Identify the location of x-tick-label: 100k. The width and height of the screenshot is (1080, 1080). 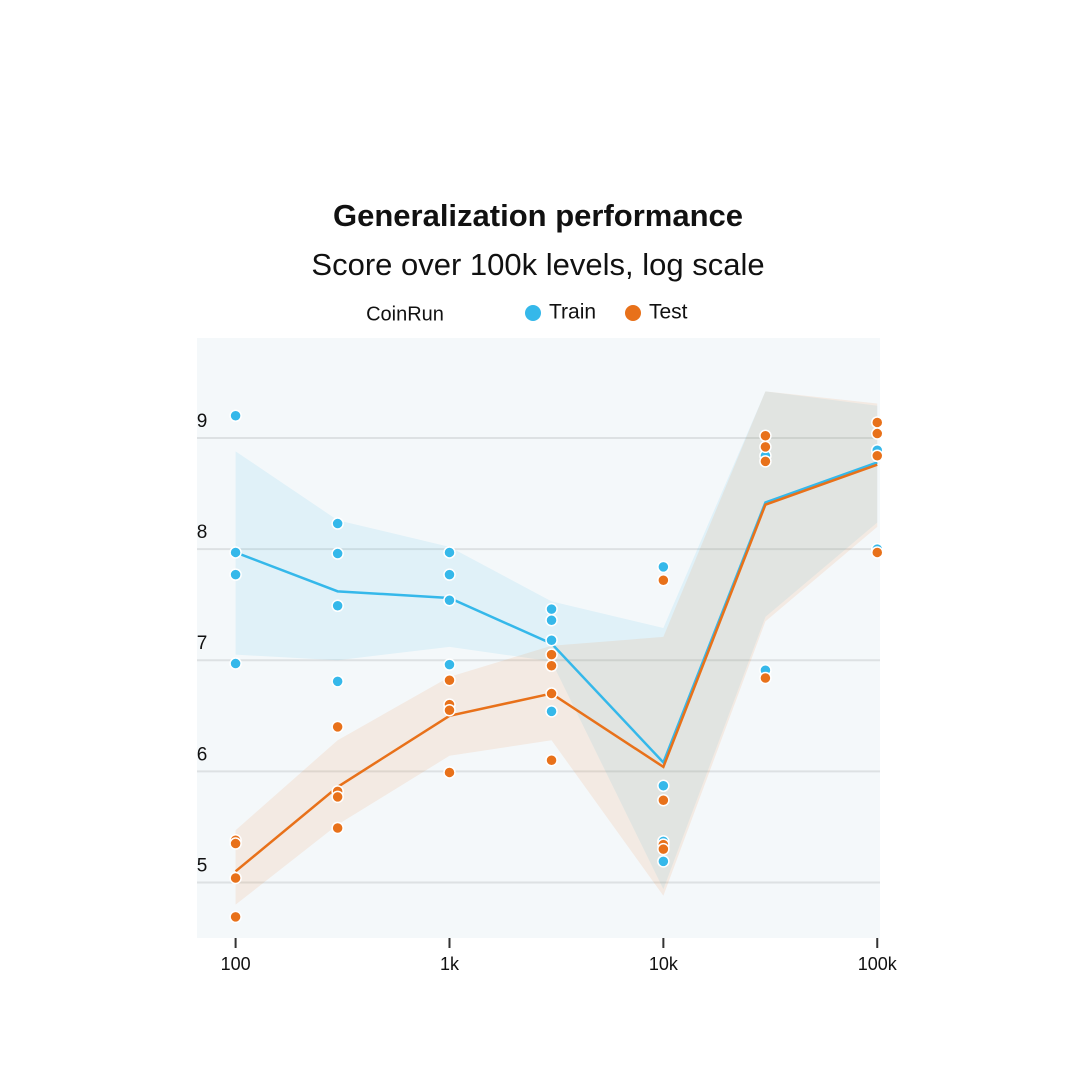
(878, 964).